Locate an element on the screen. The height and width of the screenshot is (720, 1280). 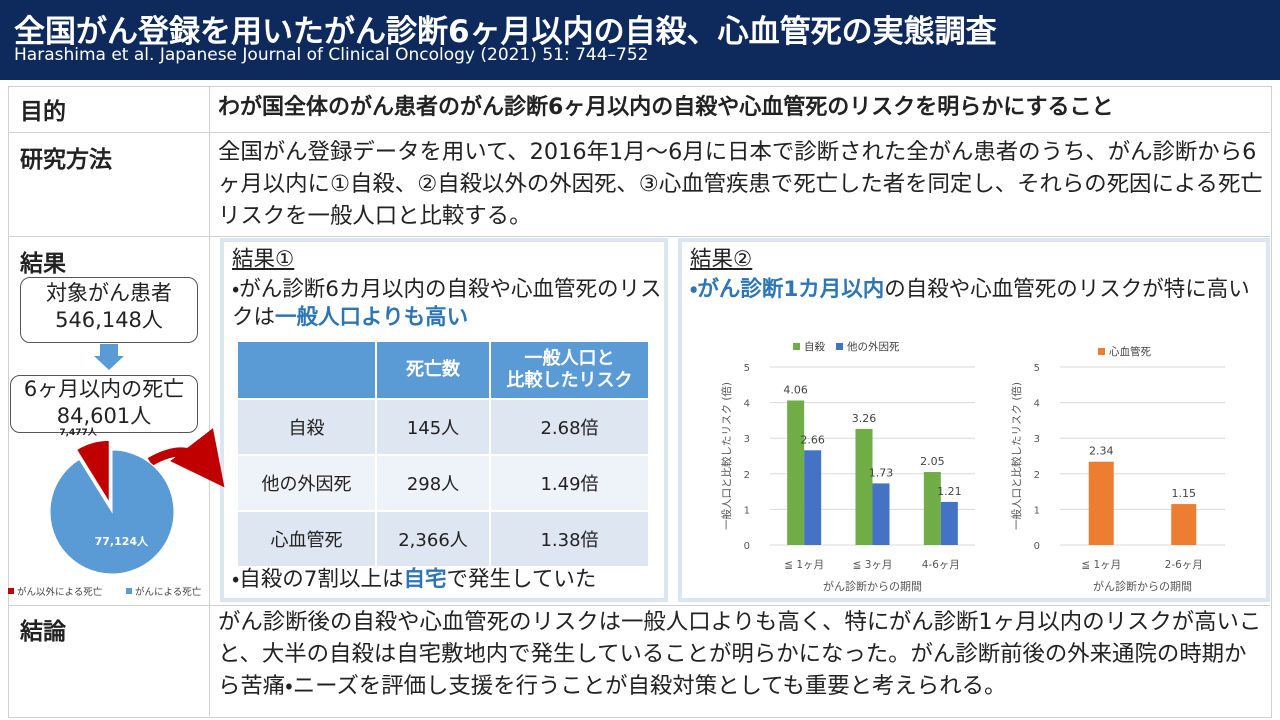
row-label: 結論 is located at coordinates (43, 632).